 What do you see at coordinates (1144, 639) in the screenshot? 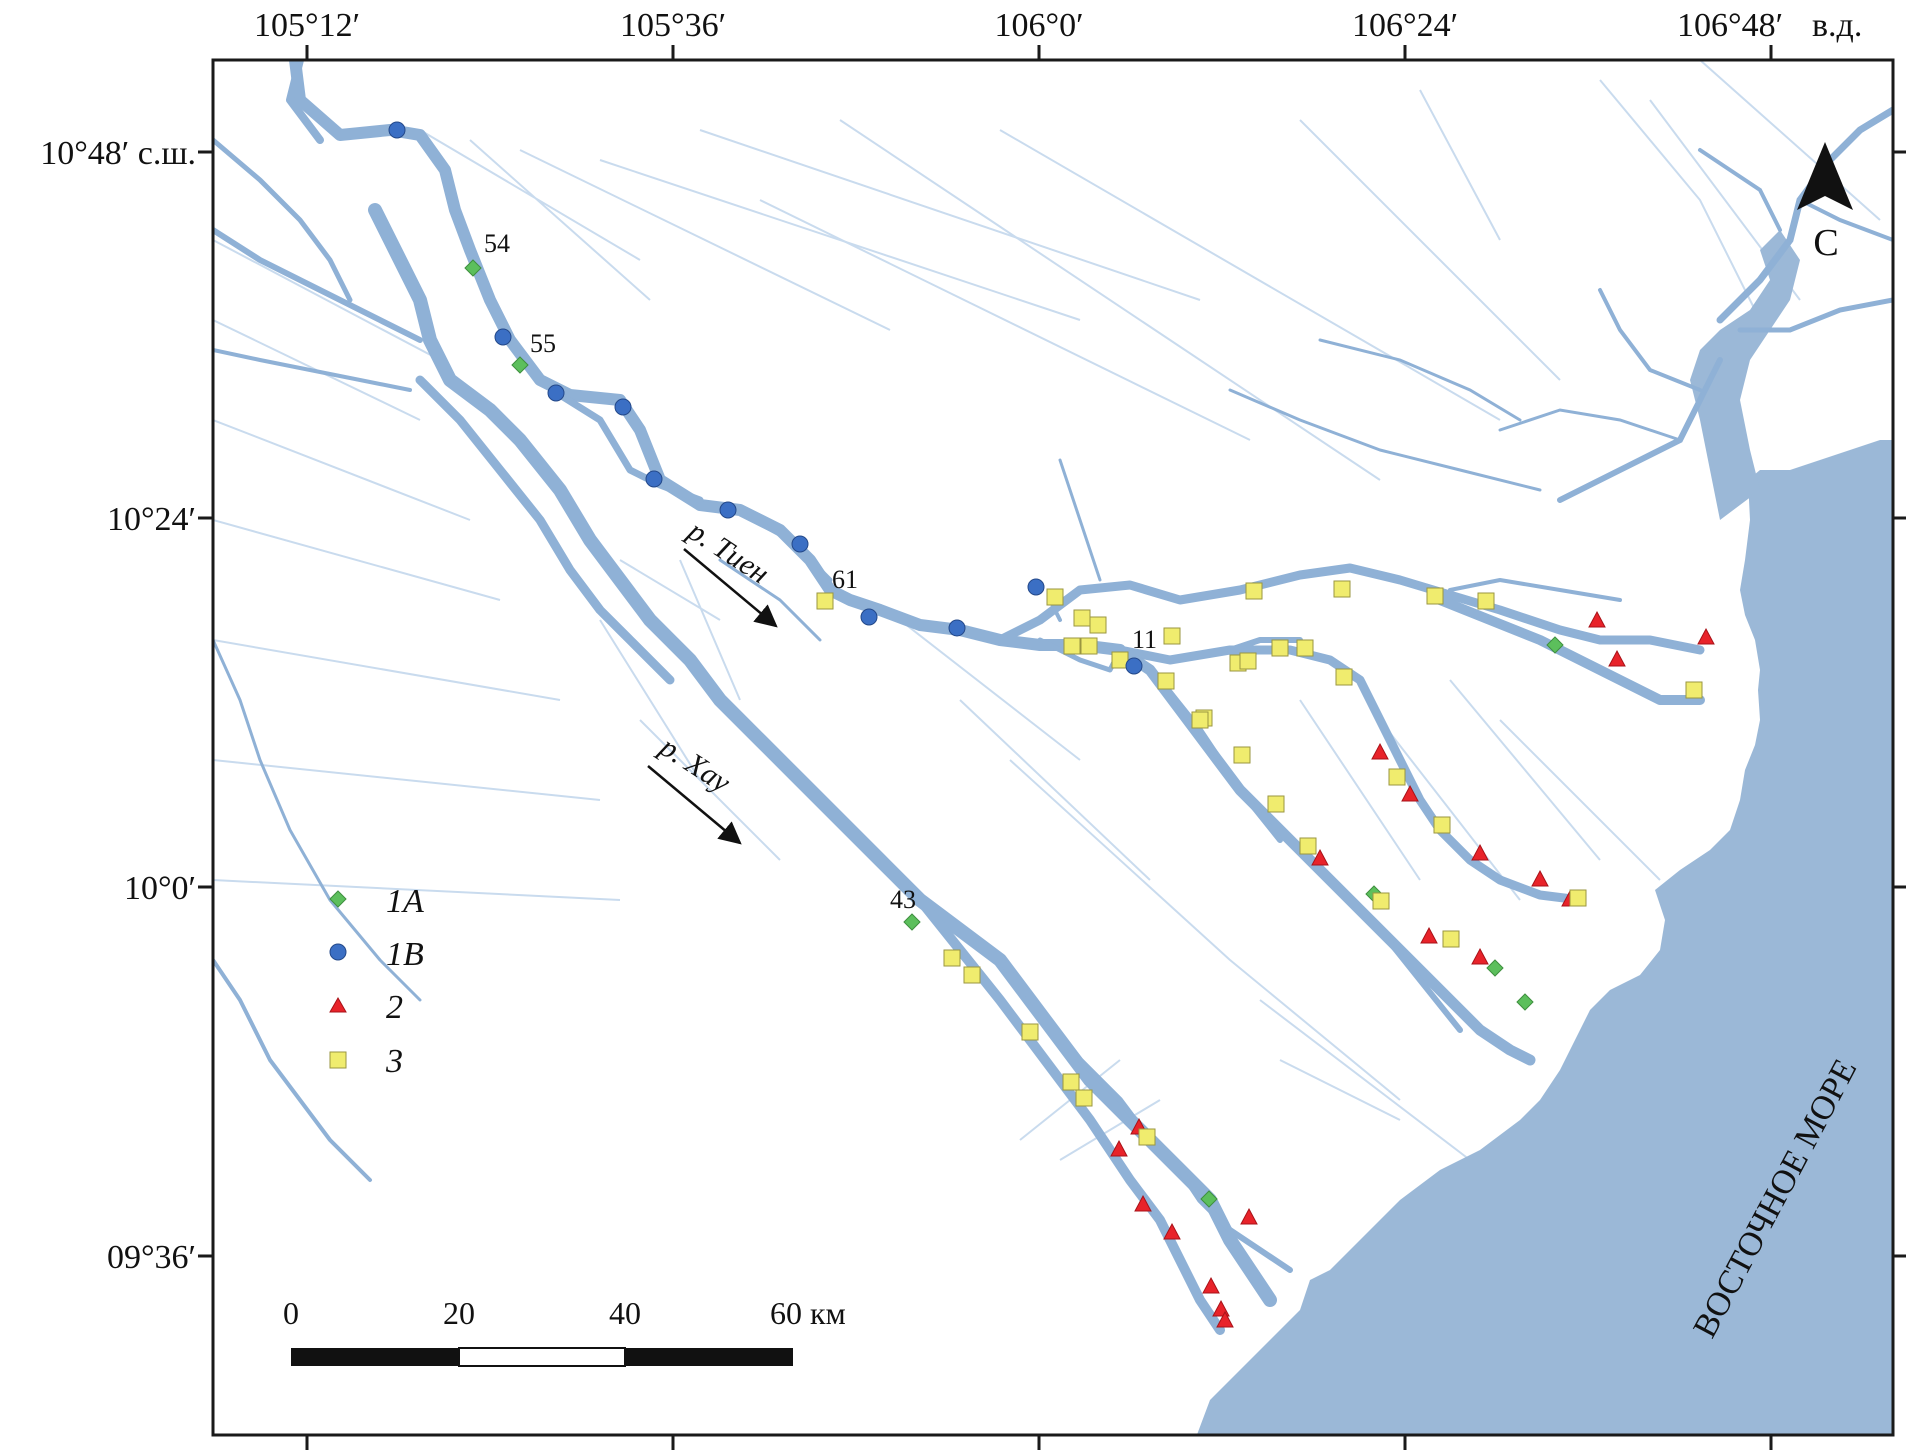
I see `site-label-11: 11` at bounding box center [1144, 639].